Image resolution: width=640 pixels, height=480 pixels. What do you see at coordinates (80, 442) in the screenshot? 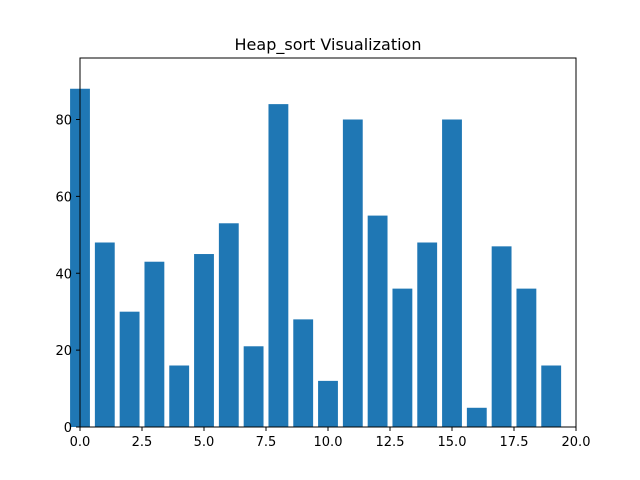
I see `x-tick-label: 0.0` at bounding box center [80, 442].